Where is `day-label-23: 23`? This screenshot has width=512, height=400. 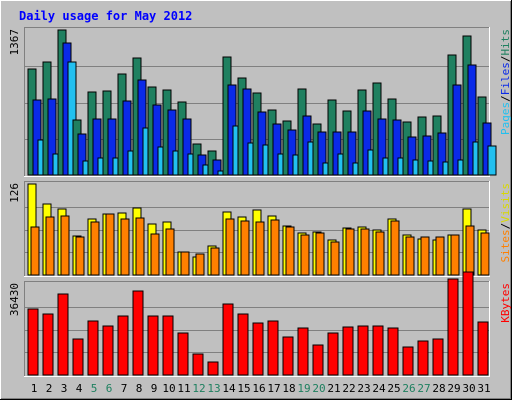
day-label-23: 23 is located at coordinates (363, 388).